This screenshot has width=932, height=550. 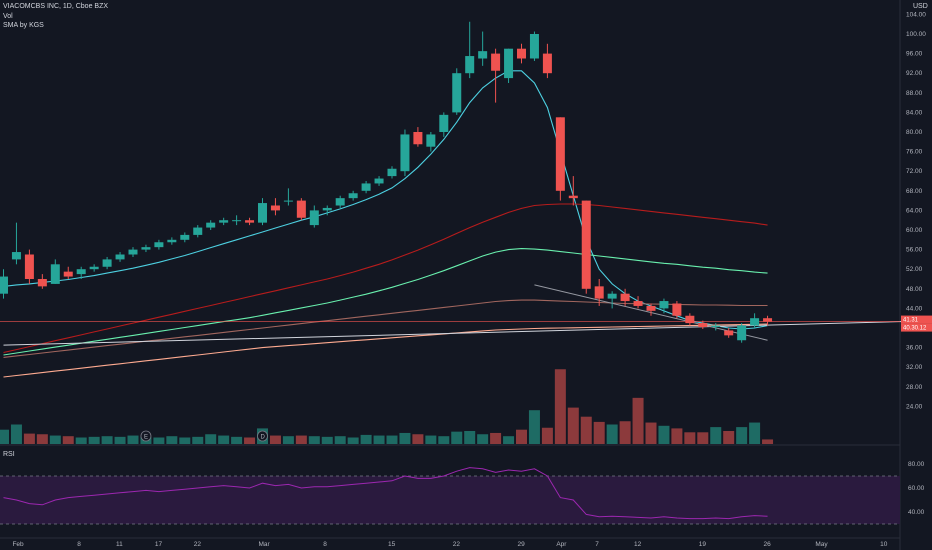 What do you see at coordinates (914, 93) in the screenshot?
I see `price-axis-tick: 88.00` at bounding box center [914, 93].